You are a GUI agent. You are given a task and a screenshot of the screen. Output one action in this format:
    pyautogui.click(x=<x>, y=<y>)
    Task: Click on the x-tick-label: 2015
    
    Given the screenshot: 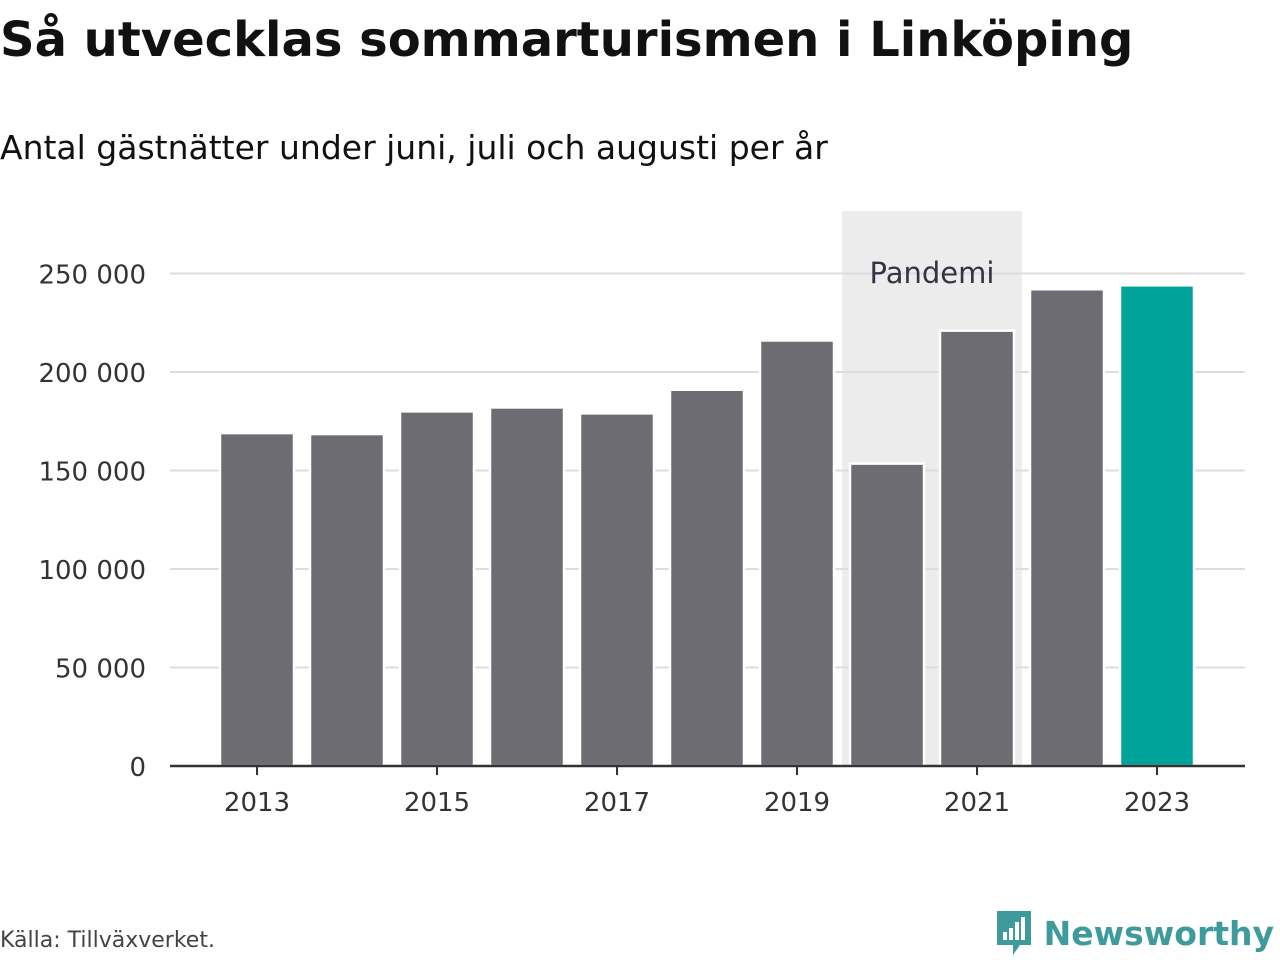 What is the action you would take?
    pyautogui.click(x=437, y=803)
    